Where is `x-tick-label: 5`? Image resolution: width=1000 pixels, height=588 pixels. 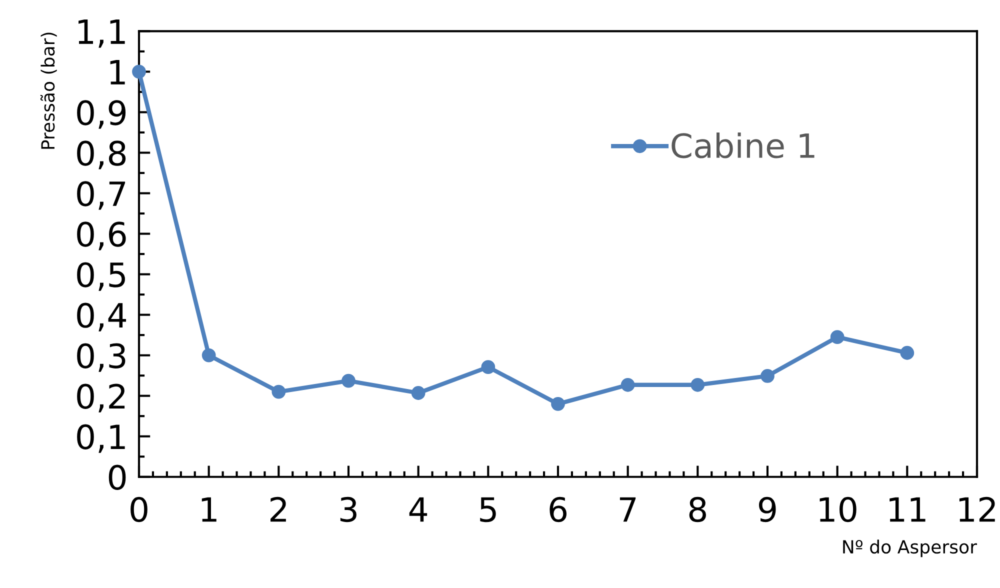
x-tick-label: 5 is located at coordinates (488, 509).